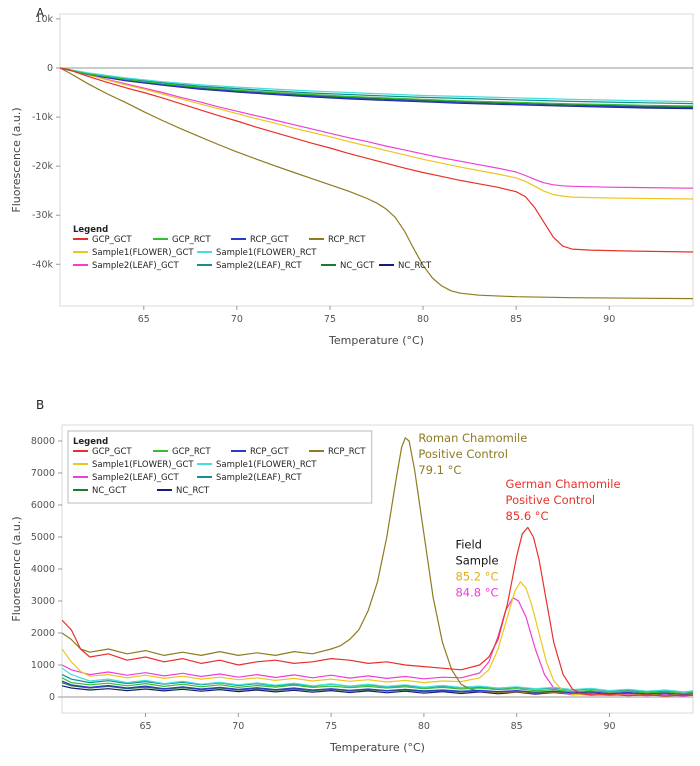 This screenshot has width=700, height=766. I want to click on y-tick-label: 10k, so click(44, 19).